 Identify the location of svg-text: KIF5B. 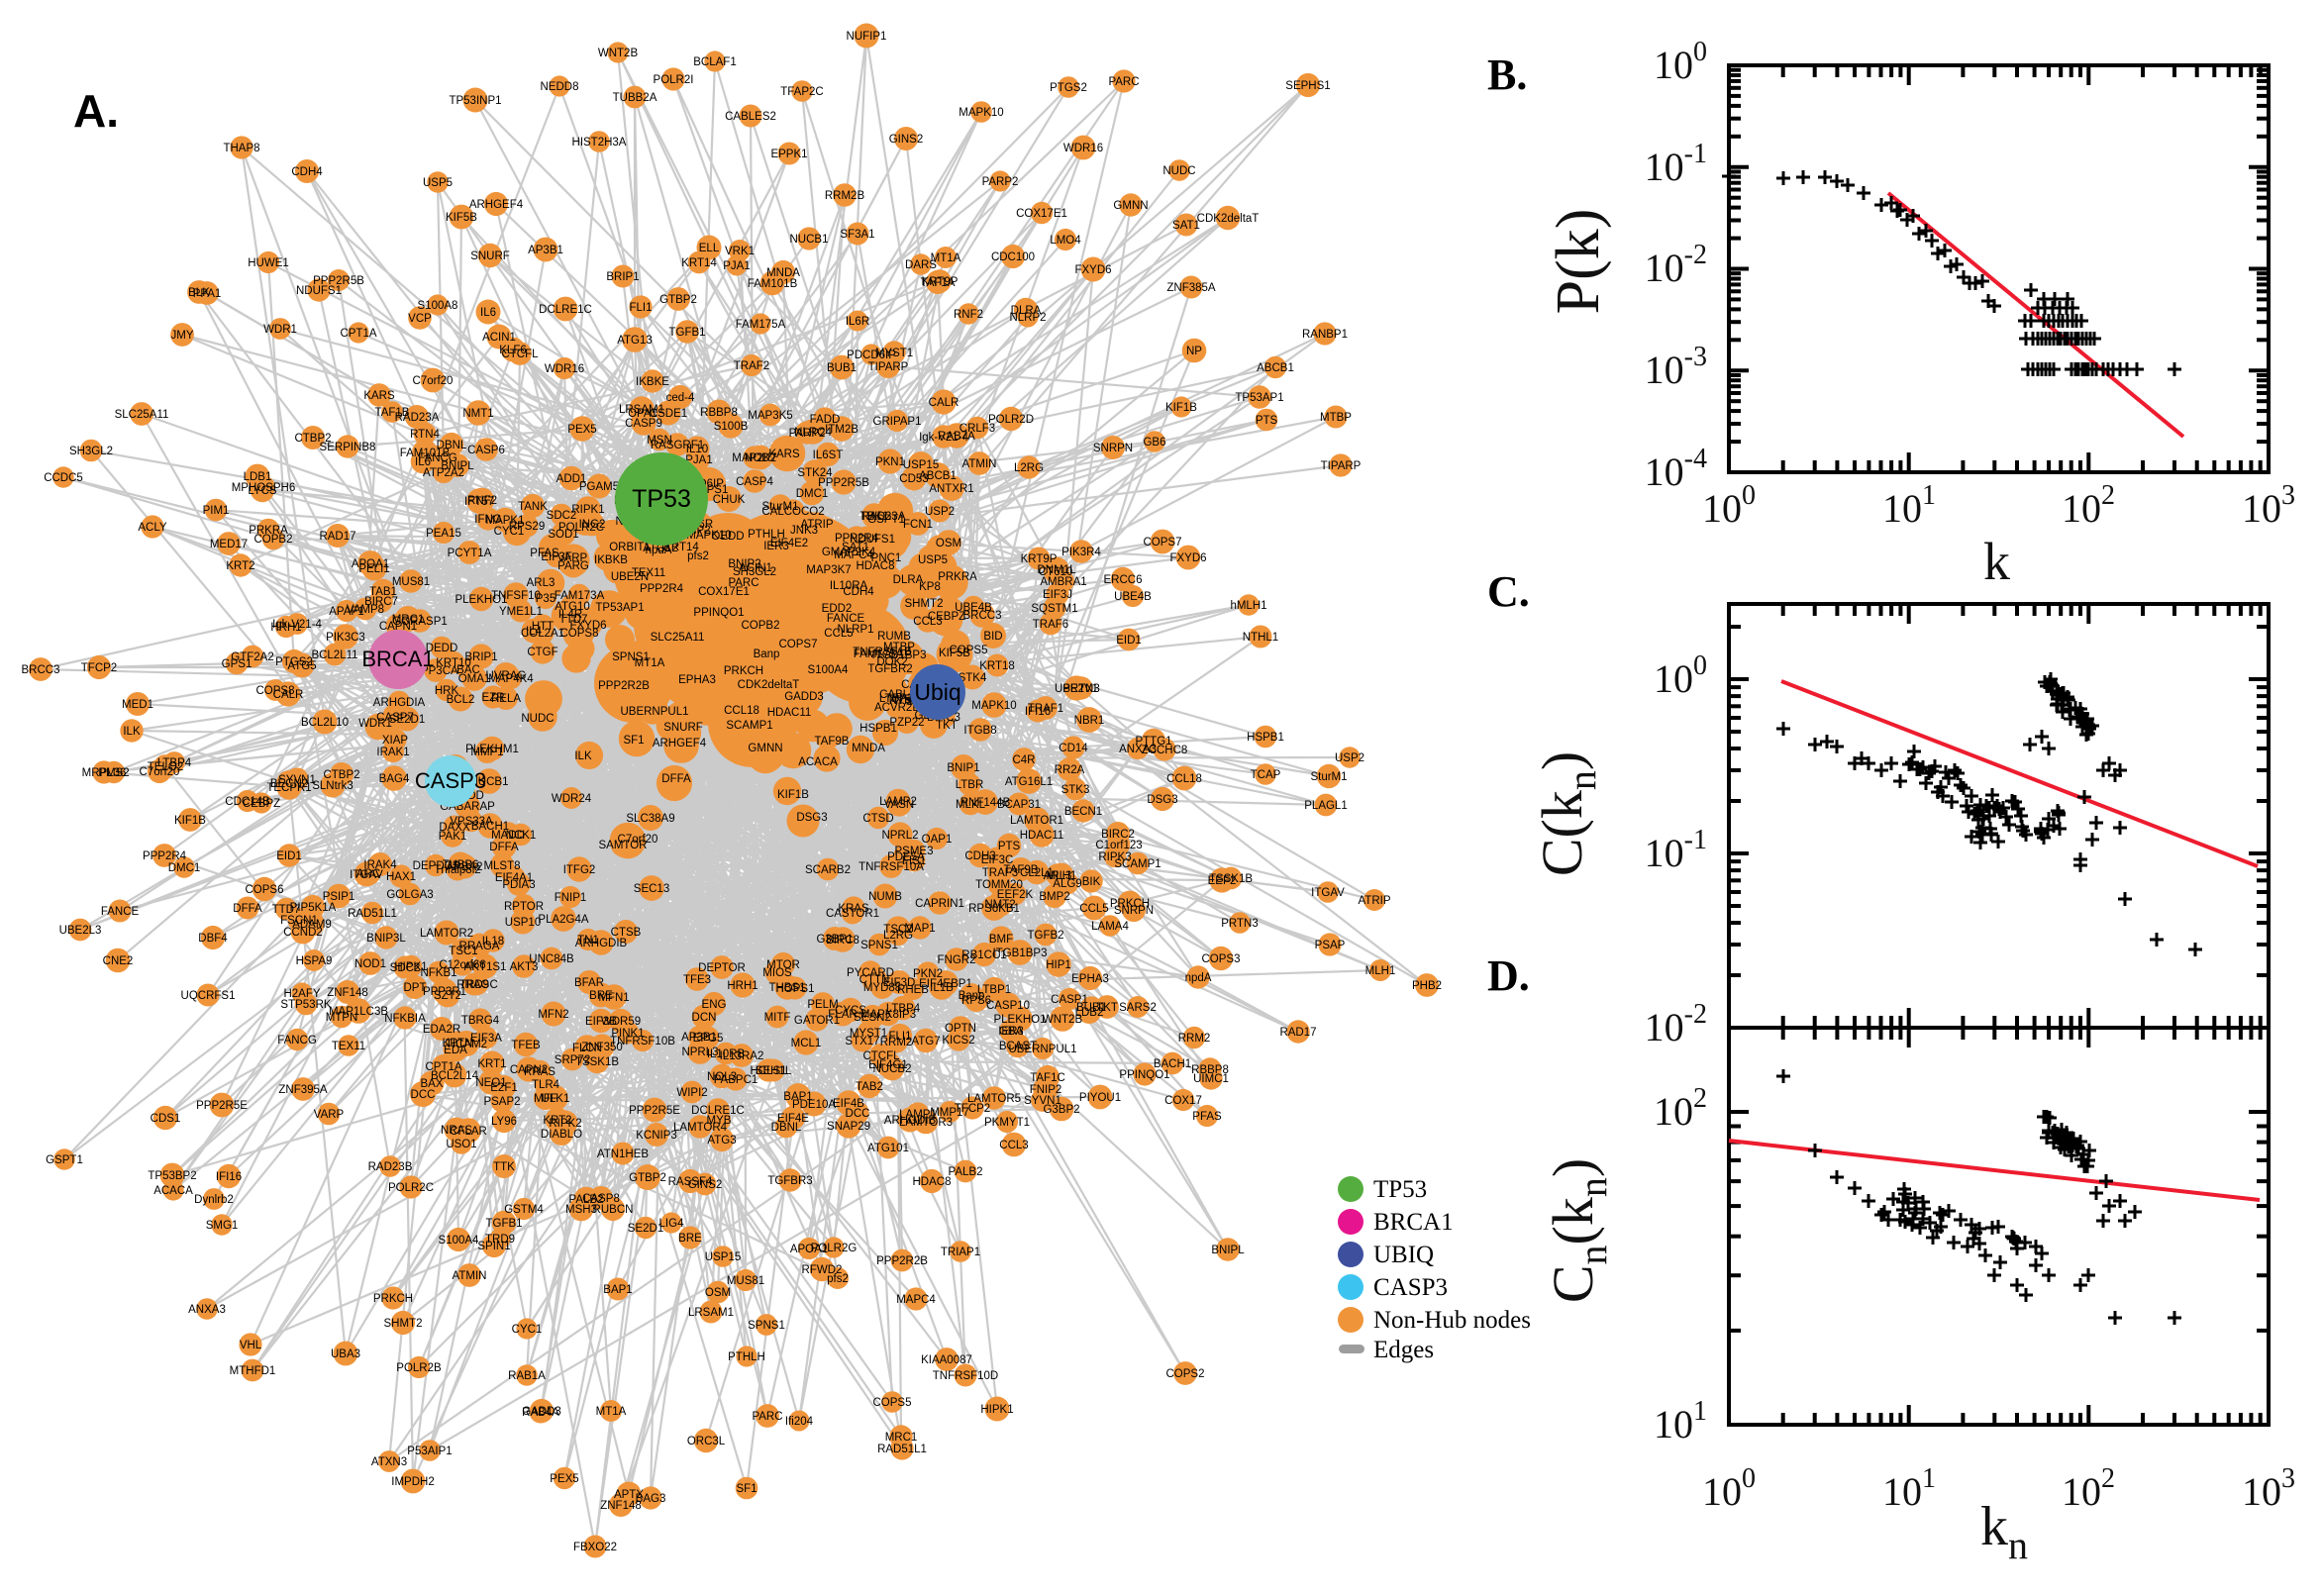
(955, 654).